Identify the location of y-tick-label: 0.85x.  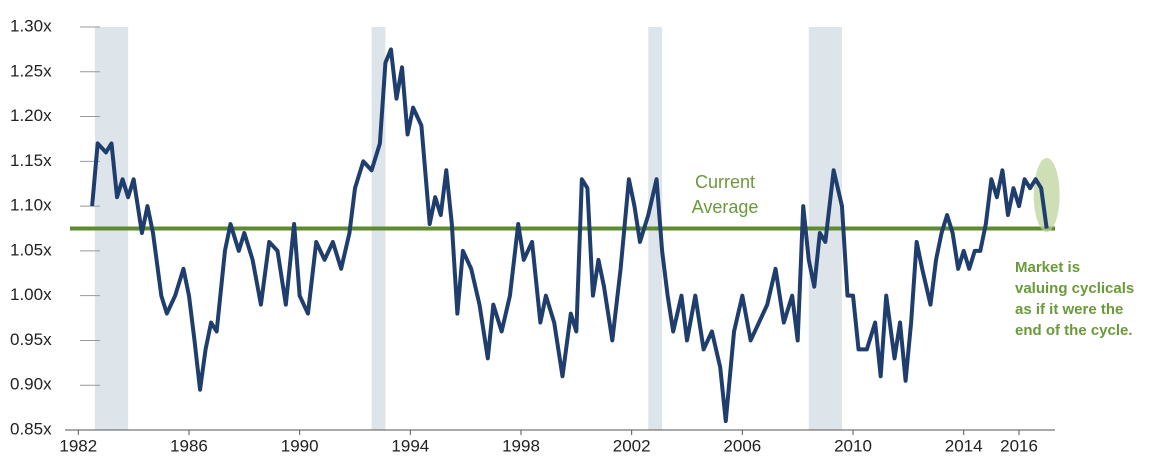
(31, 428).